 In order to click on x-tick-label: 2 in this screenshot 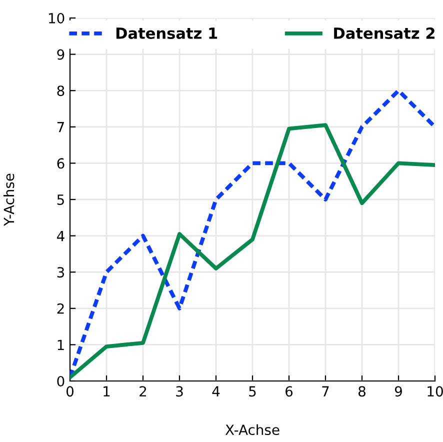, I will do `click(143, 391)`.